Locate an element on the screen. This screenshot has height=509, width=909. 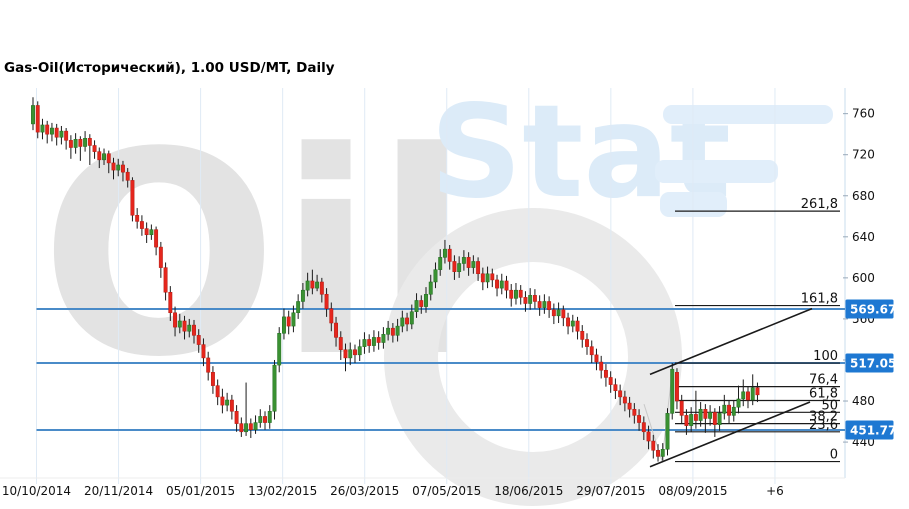
fib-level-label: 76,4 is located at coordinates (823, 380).